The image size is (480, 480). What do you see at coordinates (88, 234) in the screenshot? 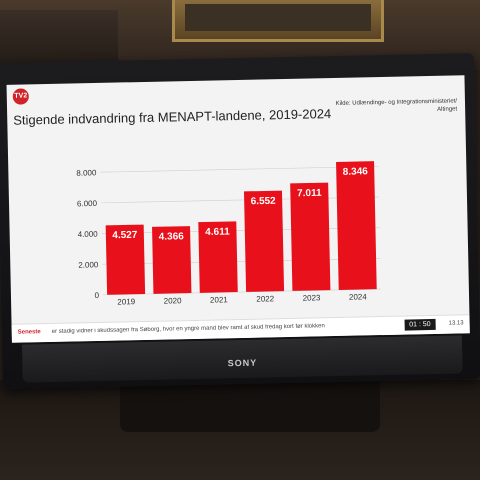
I see `y-tick-label: 4.000` at bounding box center [88, 234].